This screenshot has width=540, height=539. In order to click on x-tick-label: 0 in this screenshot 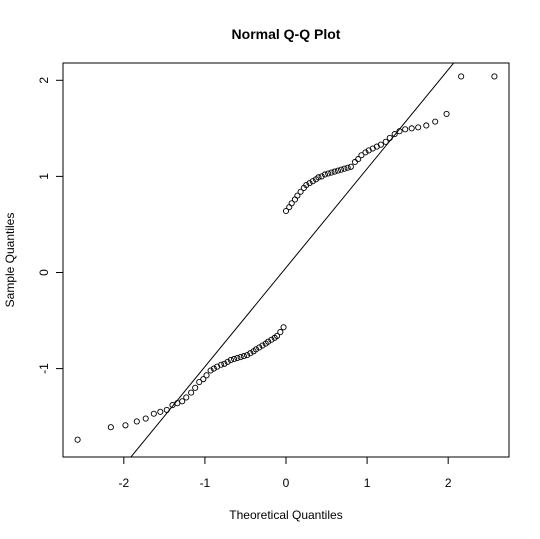, I will do `click(286, 483)`.